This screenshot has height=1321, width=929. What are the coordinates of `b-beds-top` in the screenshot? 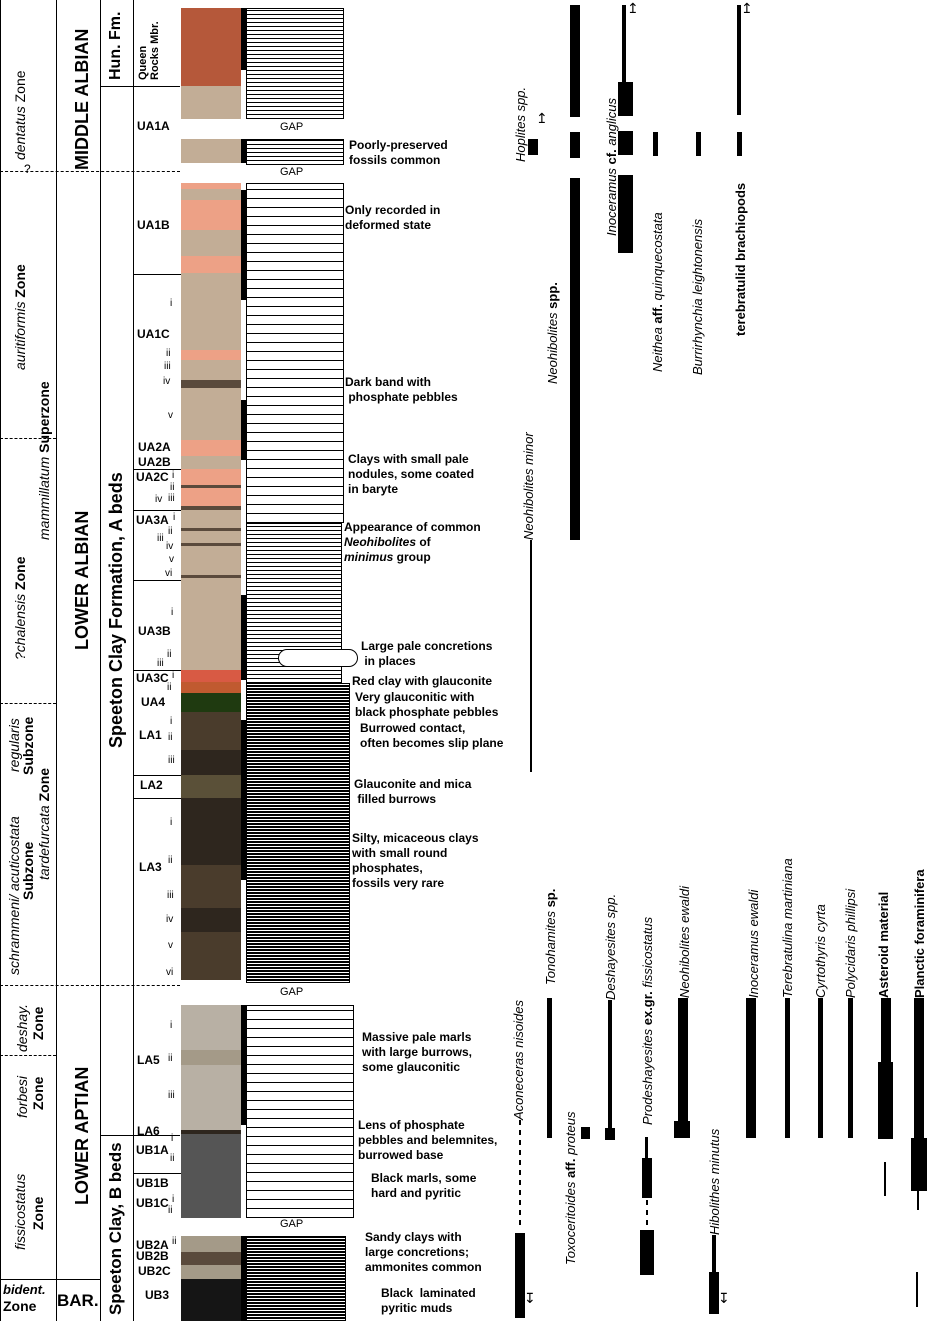 It's located at (140, 1135).